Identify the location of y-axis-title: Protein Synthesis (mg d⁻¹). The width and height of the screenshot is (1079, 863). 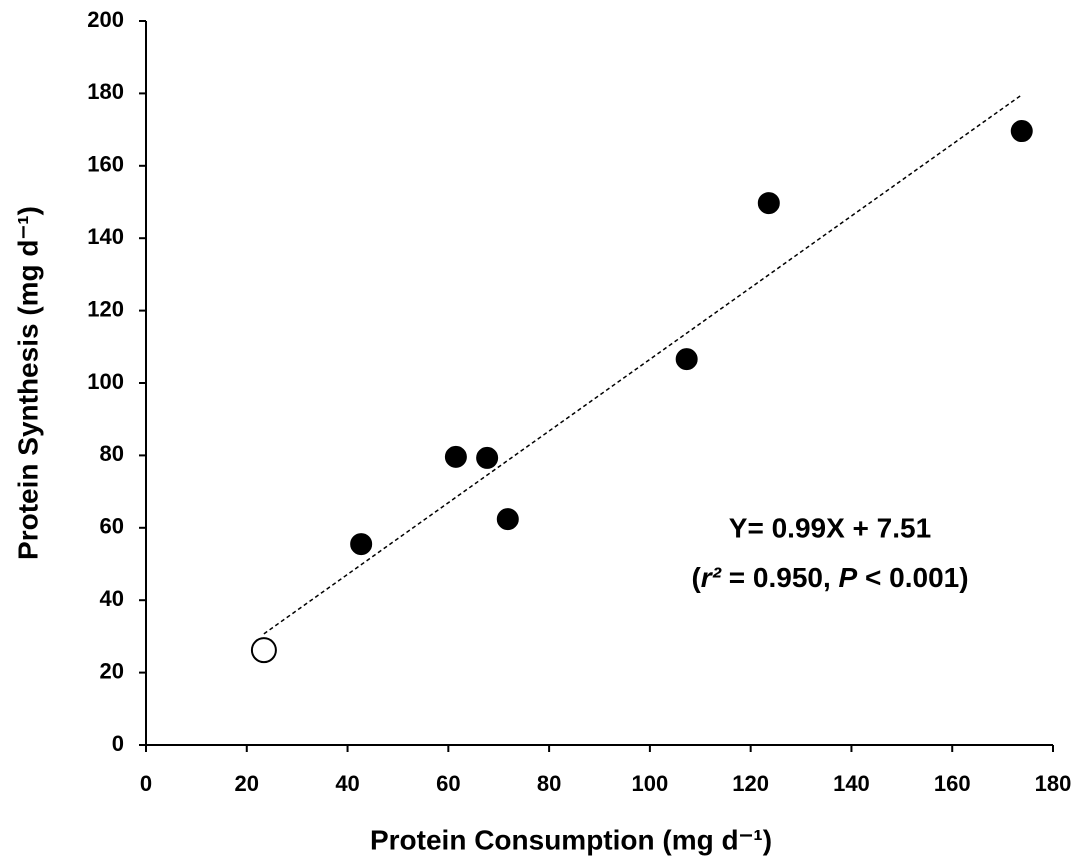
(27, 383).